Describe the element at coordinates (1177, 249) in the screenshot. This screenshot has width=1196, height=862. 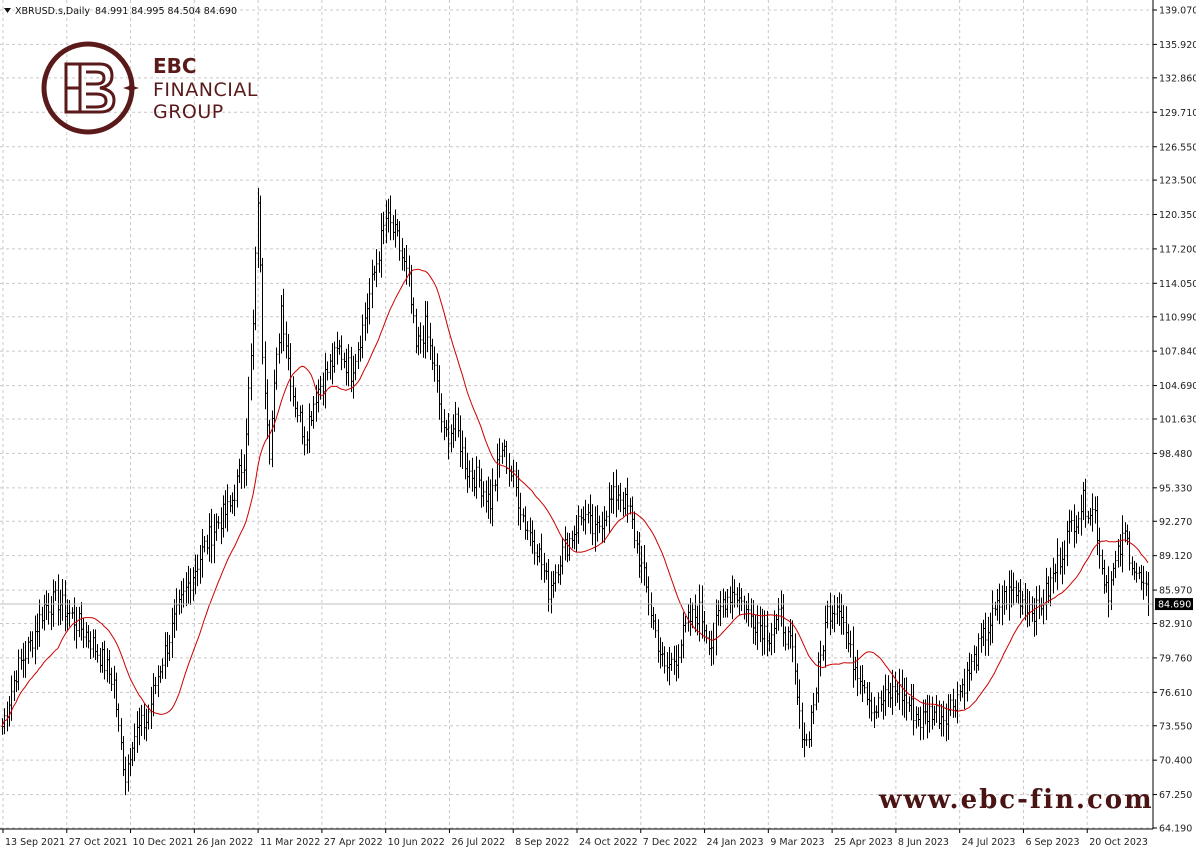
I see `y-tick-label: 117.200` at that location.